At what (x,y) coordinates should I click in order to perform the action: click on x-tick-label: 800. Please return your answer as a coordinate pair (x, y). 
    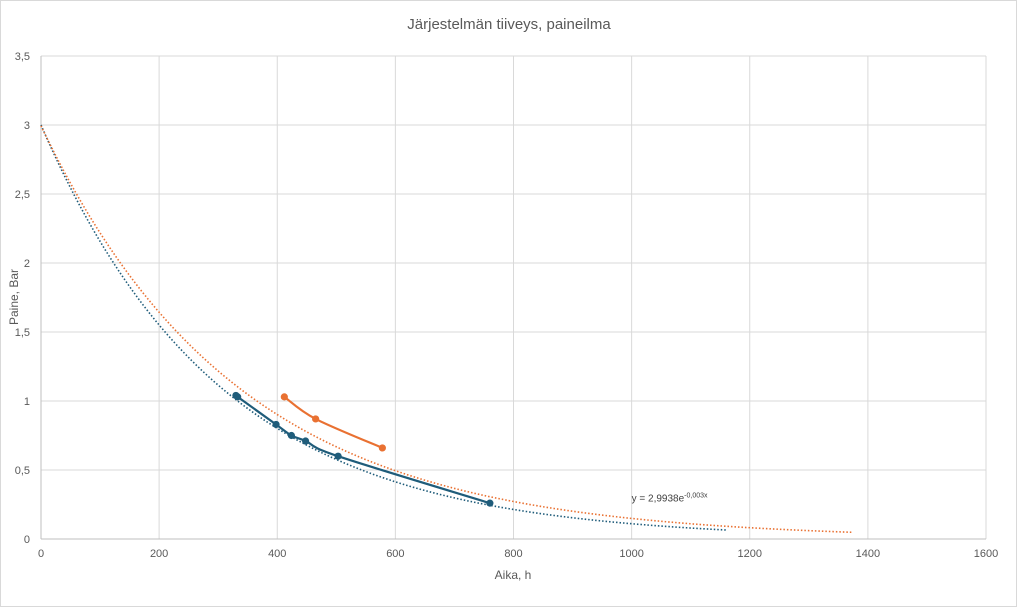
    Looking at the image, I should click on (513, 554).